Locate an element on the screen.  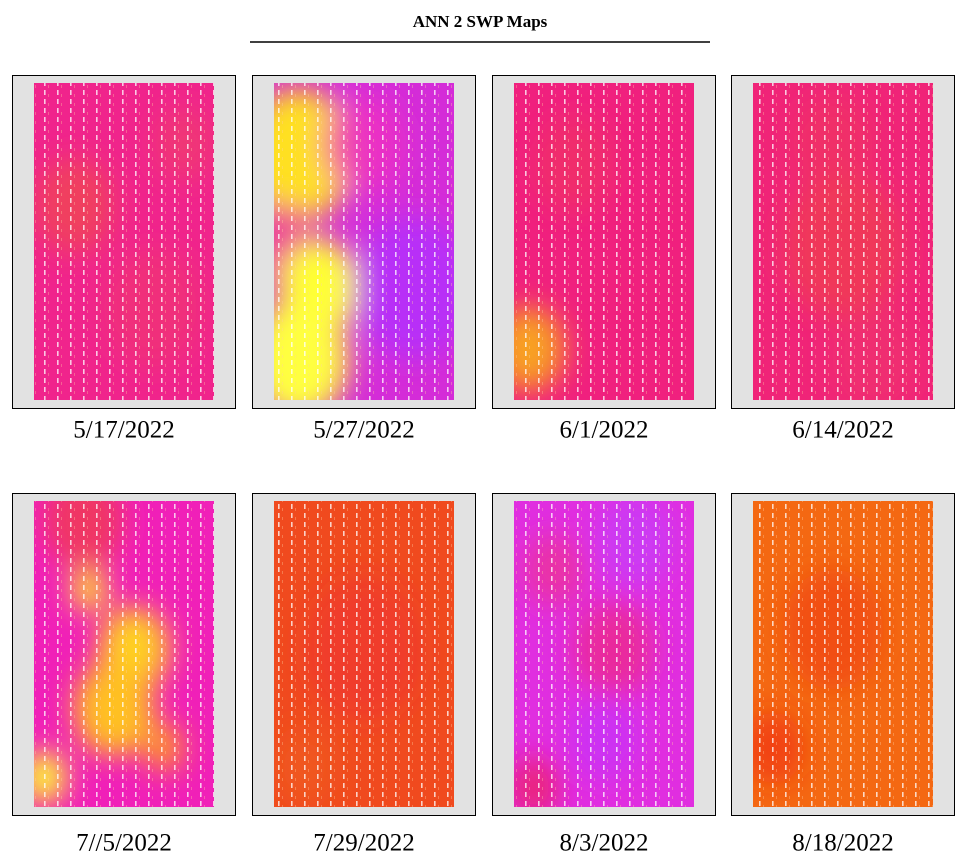
map-panel: 5/27/2022 is located at coordinates (364, 259).